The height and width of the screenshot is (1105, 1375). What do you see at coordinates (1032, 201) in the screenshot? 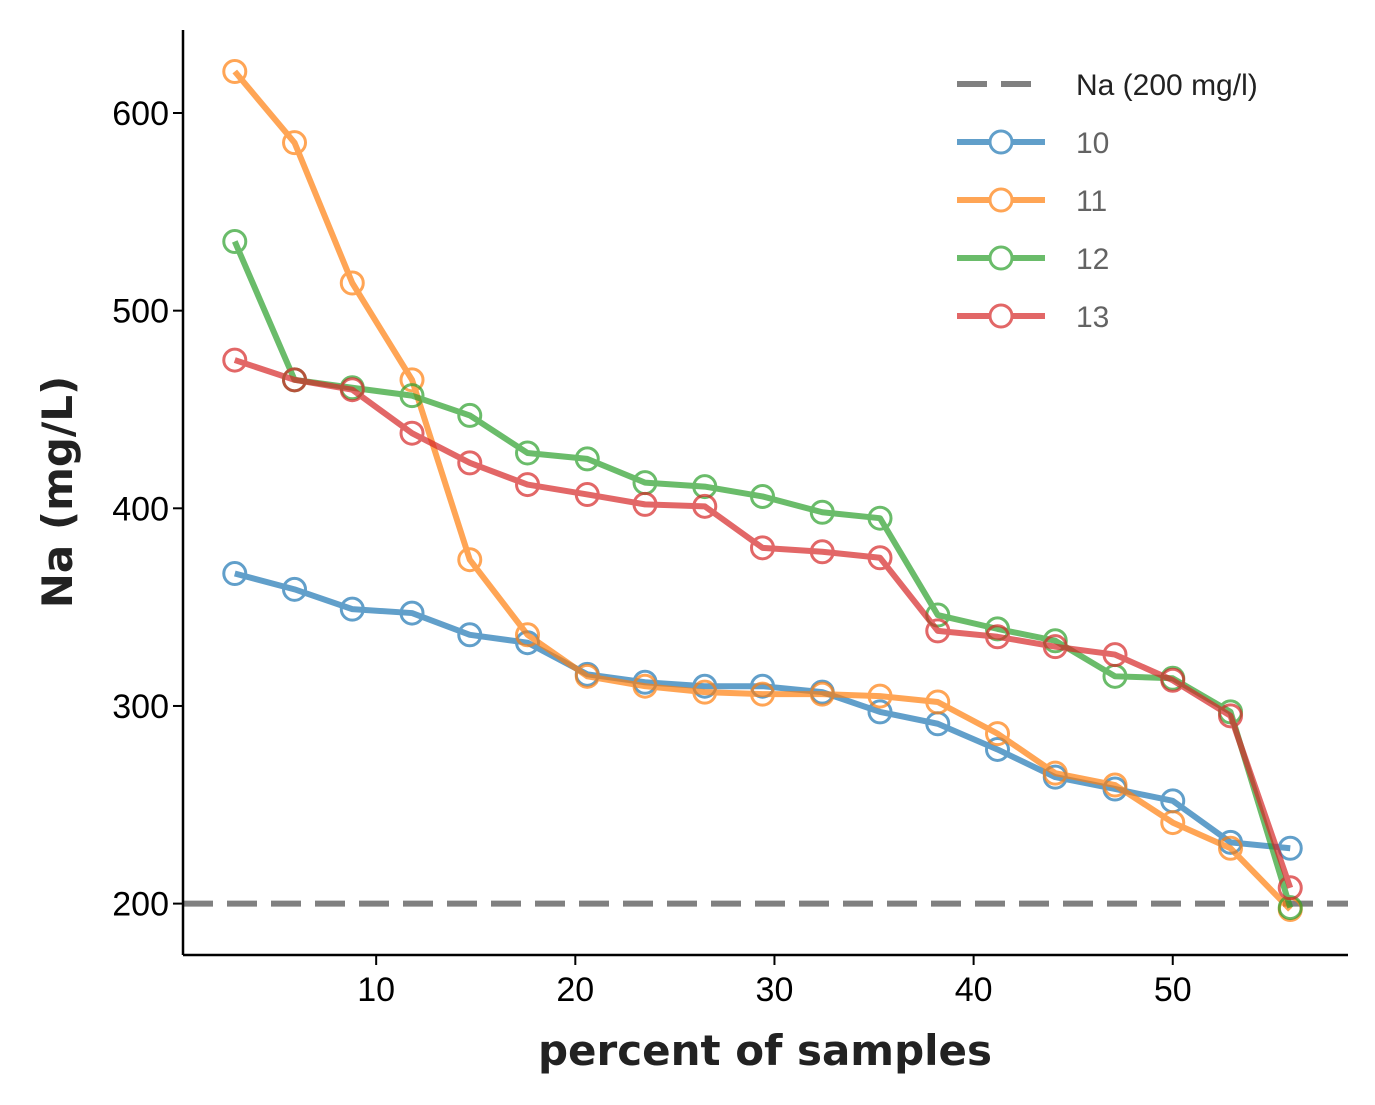
I see `legend-item-11: 11` at bounding box center [1032, 201].